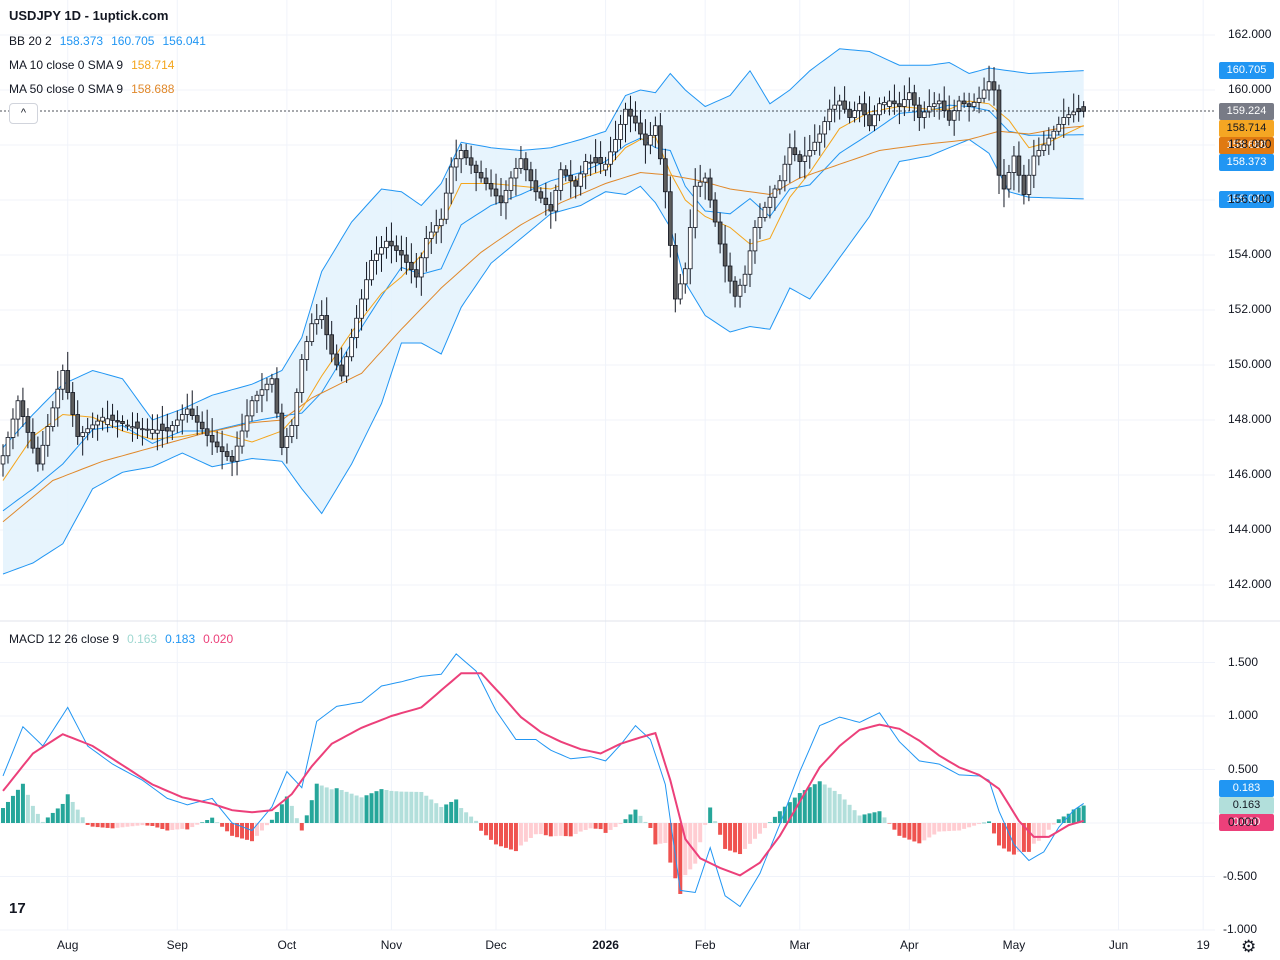 Image resolution: width=1280 pixels, height=960 pixels. I want to click on macd-tick-label: 0.500, so click(1243, 768).